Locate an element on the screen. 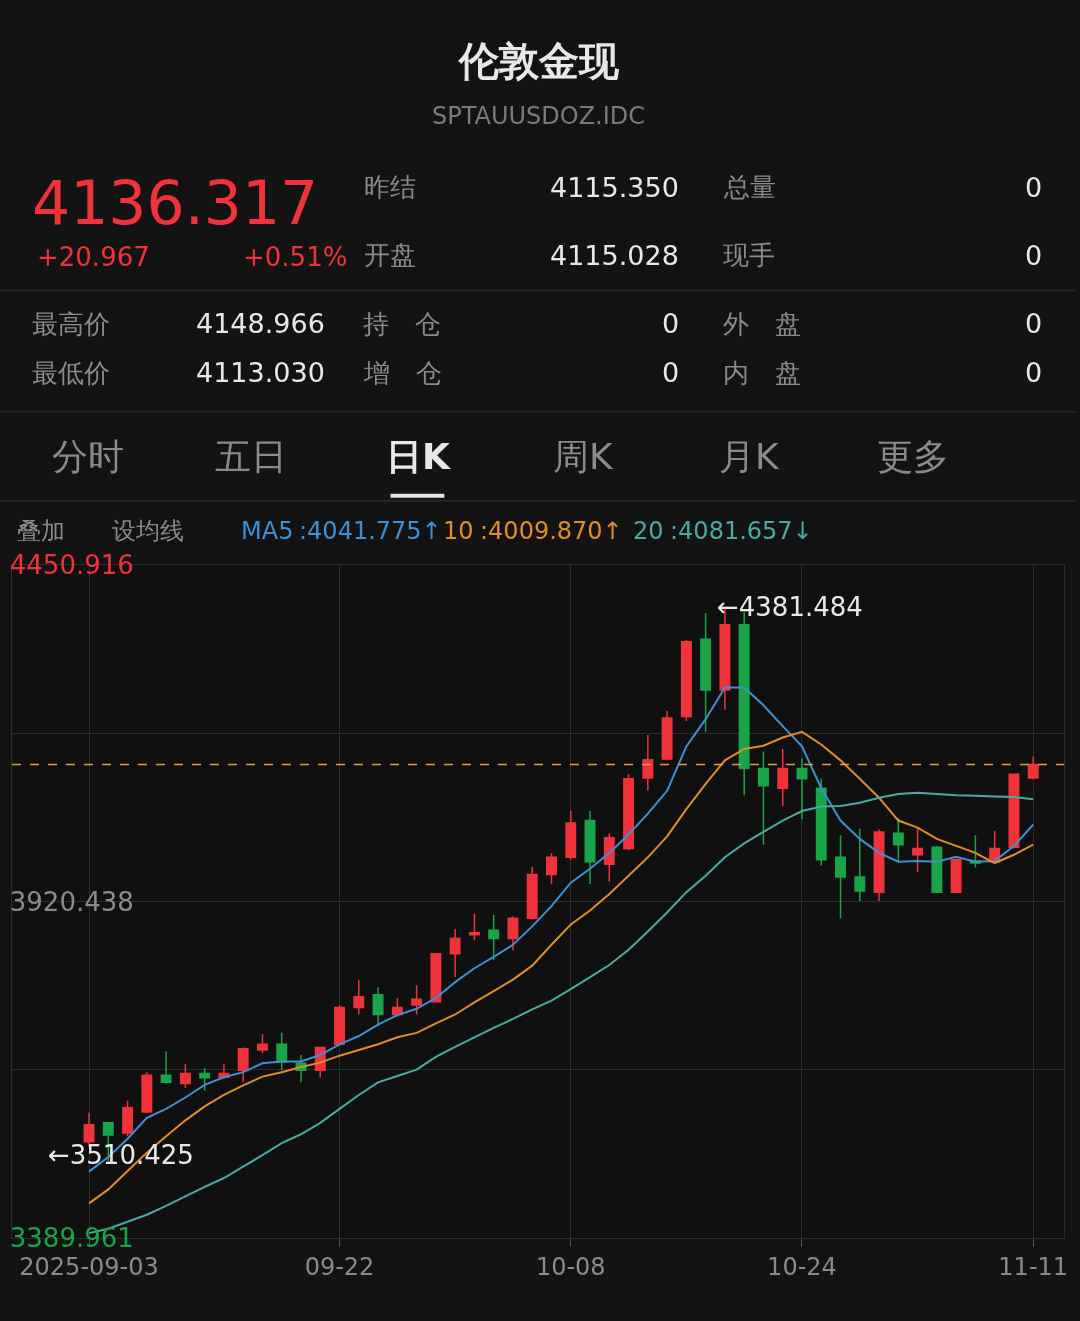 The height and width of the screenshot is (1321, 1080). text: MA5 is located at coordinates (267, 531).